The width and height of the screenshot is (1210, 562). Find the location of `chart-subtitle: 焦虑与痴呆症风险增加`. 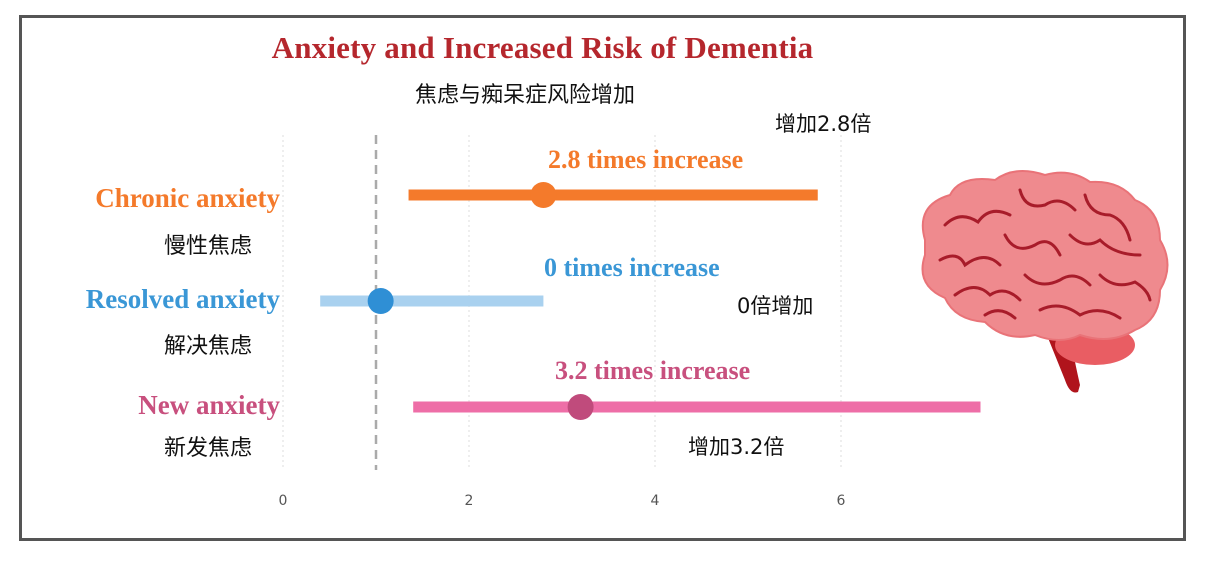

chart-subtitle: 焦虑与痴呆症风险增加 is located at coordinates (524, 95).